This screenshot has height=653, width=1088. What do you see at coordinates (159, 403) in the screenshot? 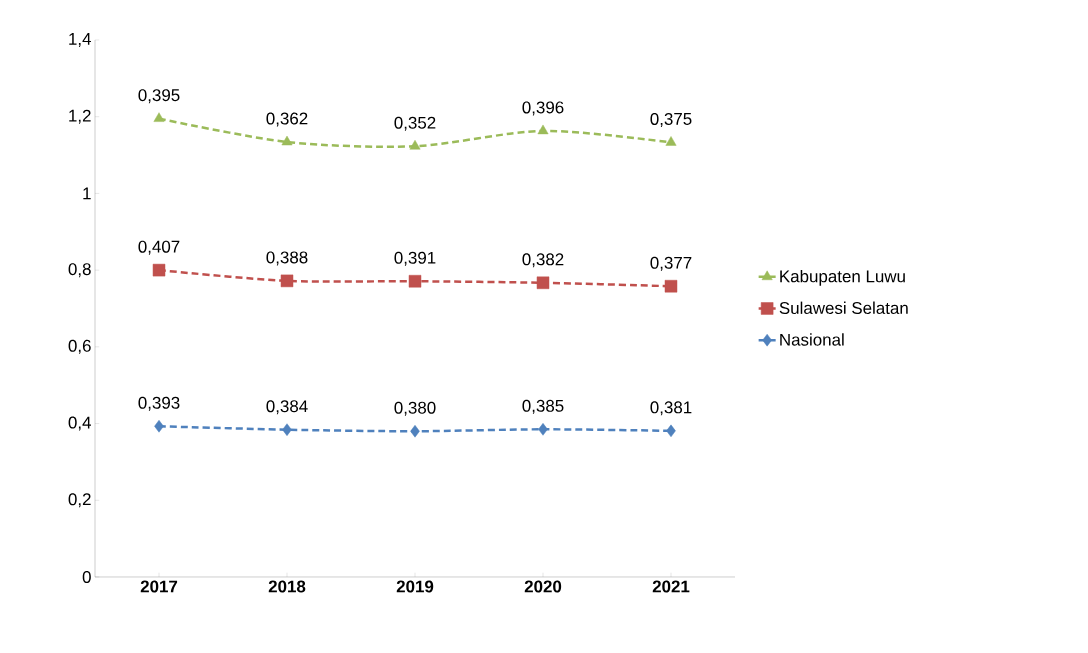
I see `data-label: 0,393` at bounding box center [159, 403].